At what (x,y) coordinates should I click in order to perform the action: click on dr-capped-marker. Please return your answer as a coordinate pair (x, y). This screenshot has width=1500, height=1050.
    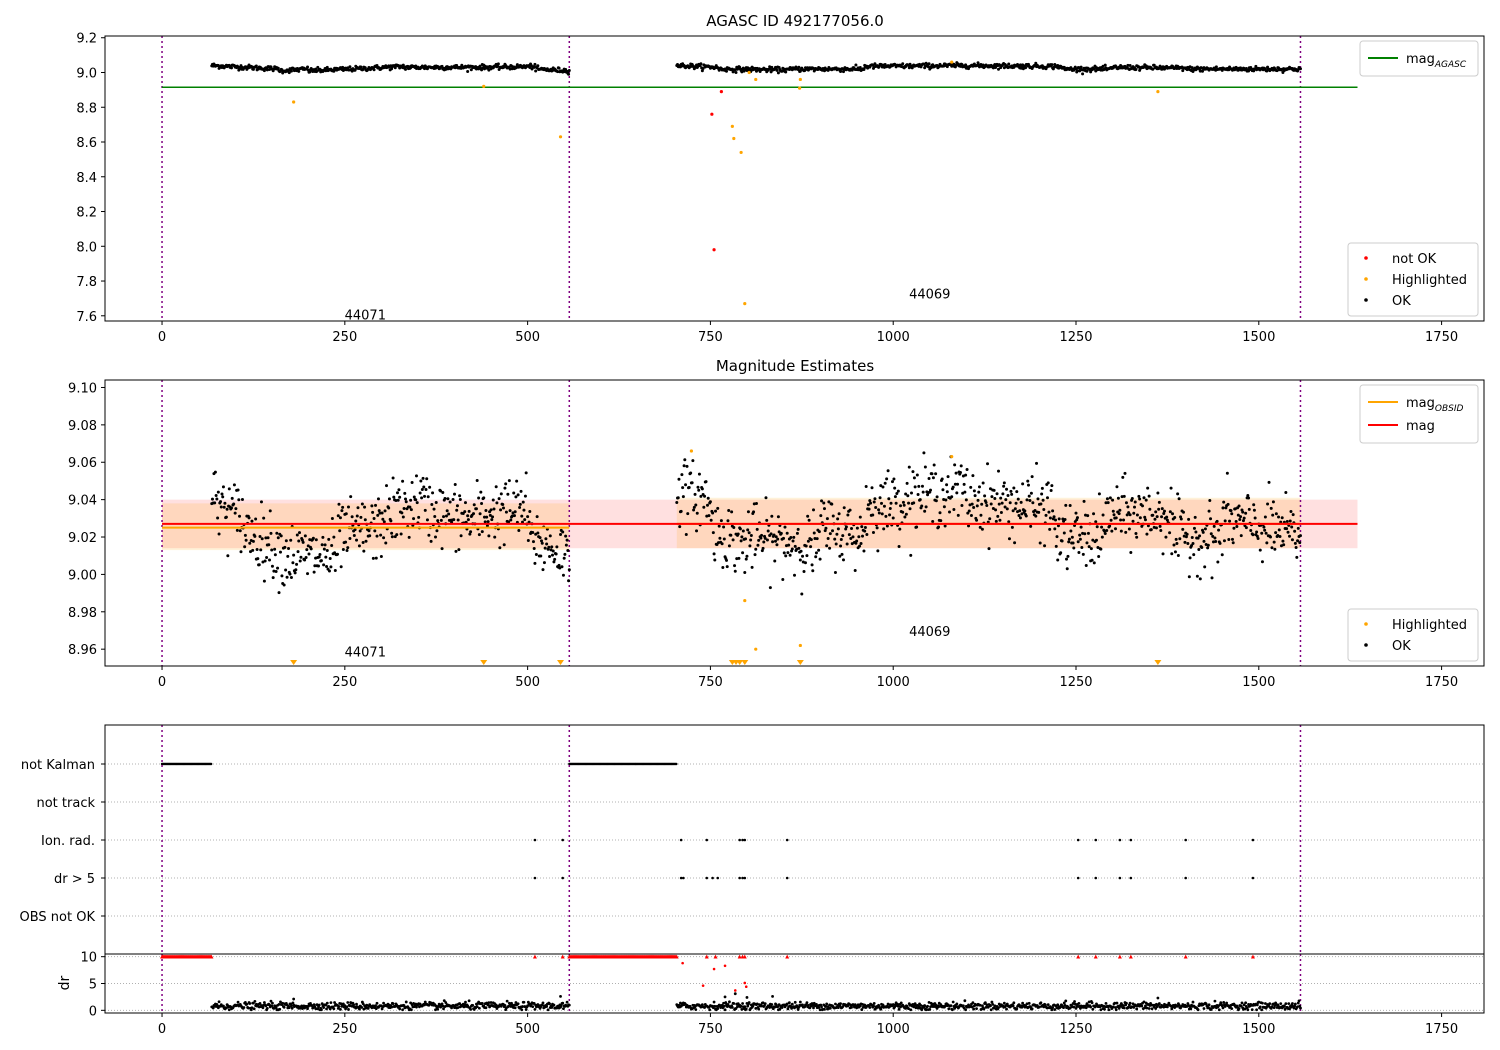
    Looking at the image, I should click on (706, 956).